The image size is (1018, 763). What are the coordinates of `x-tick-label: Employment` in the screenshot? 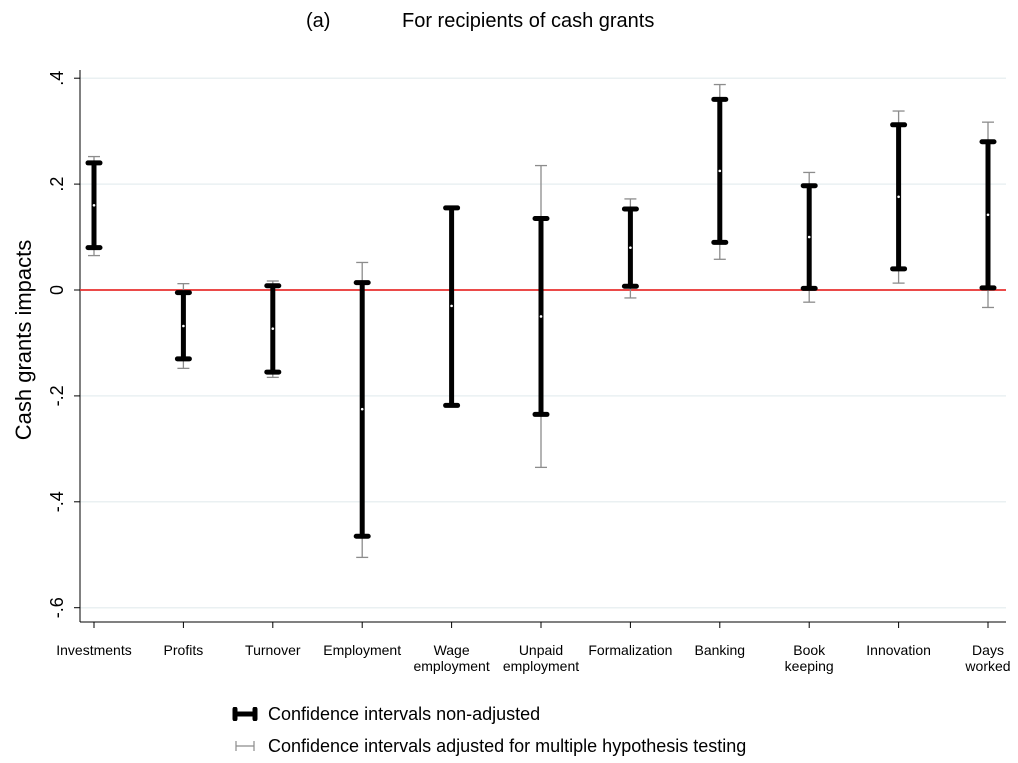 It's located at (362, 650).